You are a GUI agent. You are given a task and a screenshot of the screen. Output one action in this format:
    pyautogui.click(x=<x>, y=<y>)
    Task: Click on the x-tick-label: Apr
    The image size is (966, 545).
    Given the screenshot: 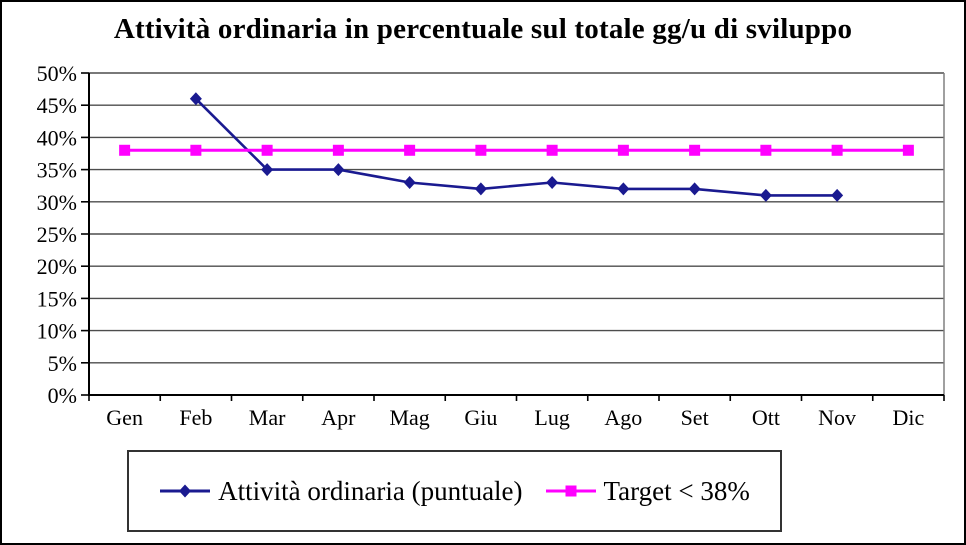 What is the action you would take?
    pyautogui.click(x=338, y=417)
    